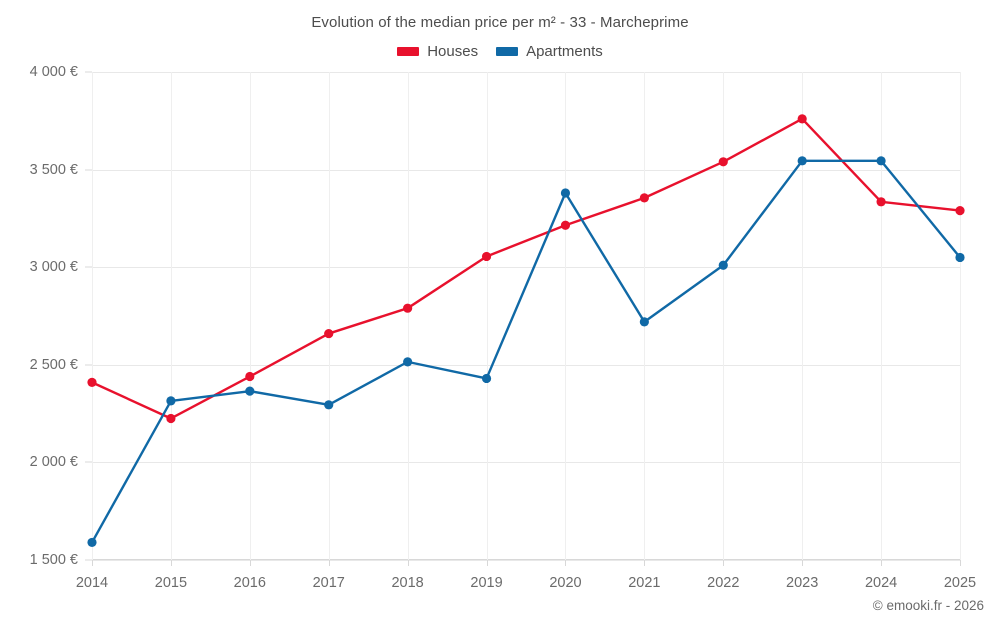 The height and width of the screenshot is (625, 1000). What do you see at coordinates (881, 202) in the screenshot?
I see `data-point-houses-2024` at bounding box center [881, 202].